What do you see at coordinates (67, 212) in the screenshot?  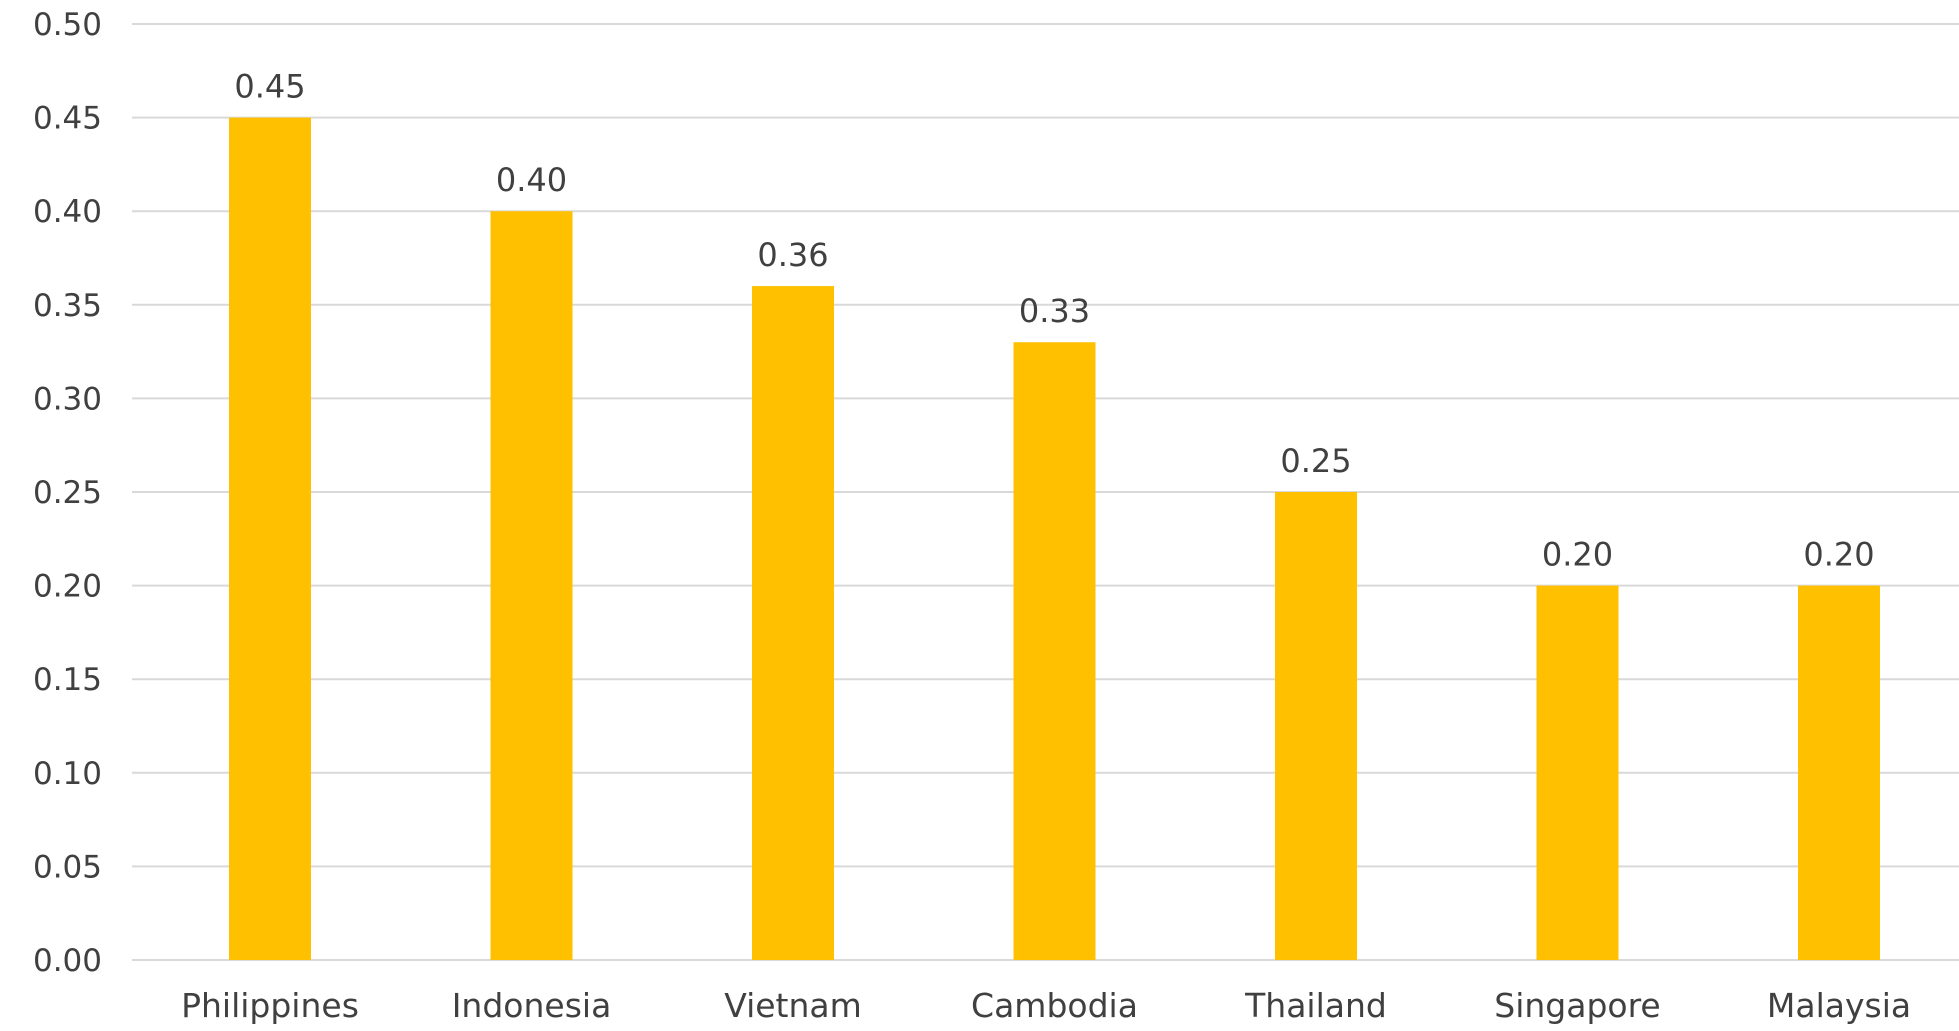 I see `y-tick-label: 0.40` at bounding box center [67, 212].